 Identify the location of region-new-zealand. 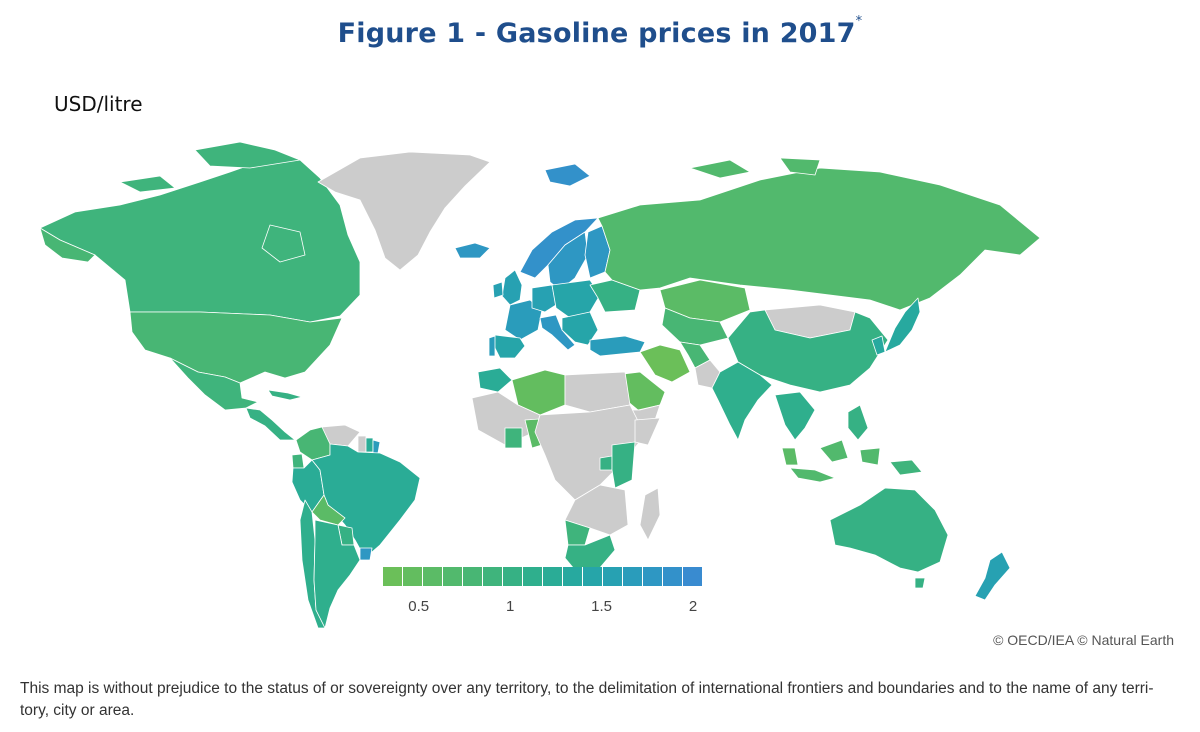
(992, 576).